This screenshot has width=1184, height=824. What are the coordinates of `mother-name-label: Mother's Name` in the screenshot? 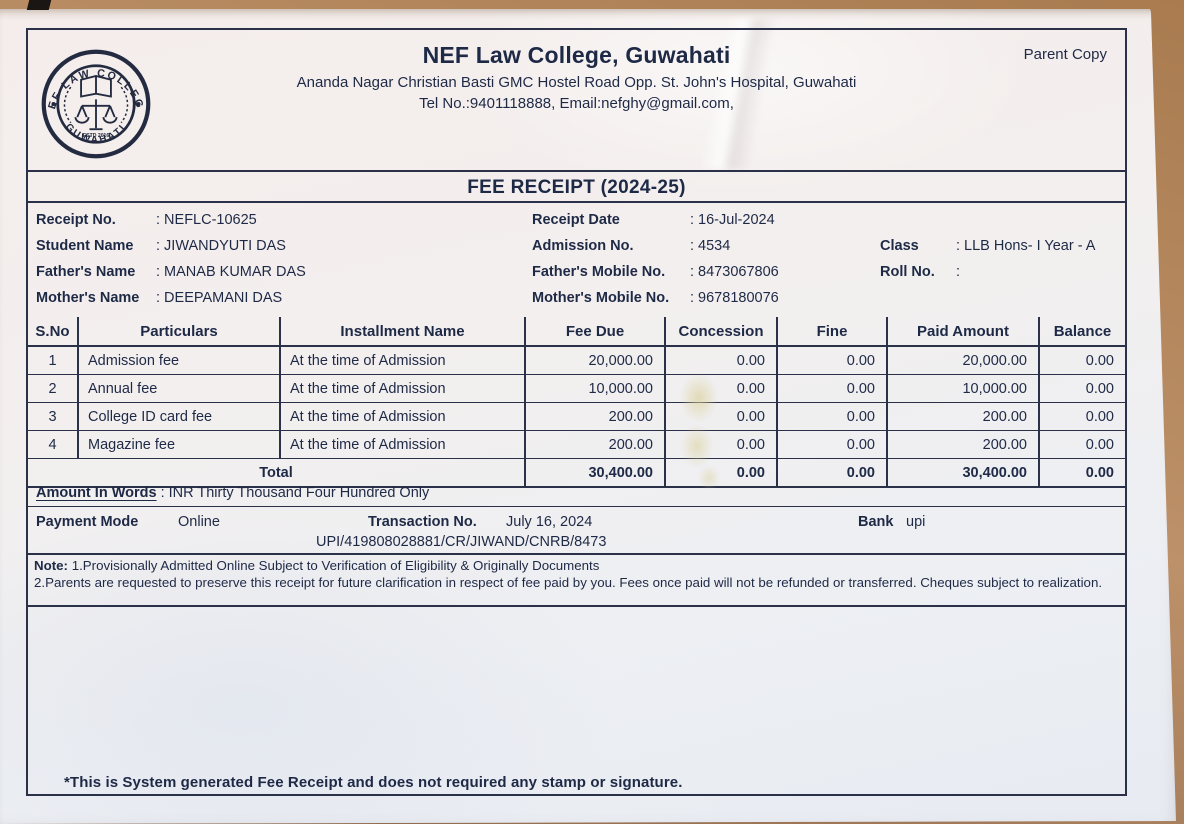 It's located at (88, 298).